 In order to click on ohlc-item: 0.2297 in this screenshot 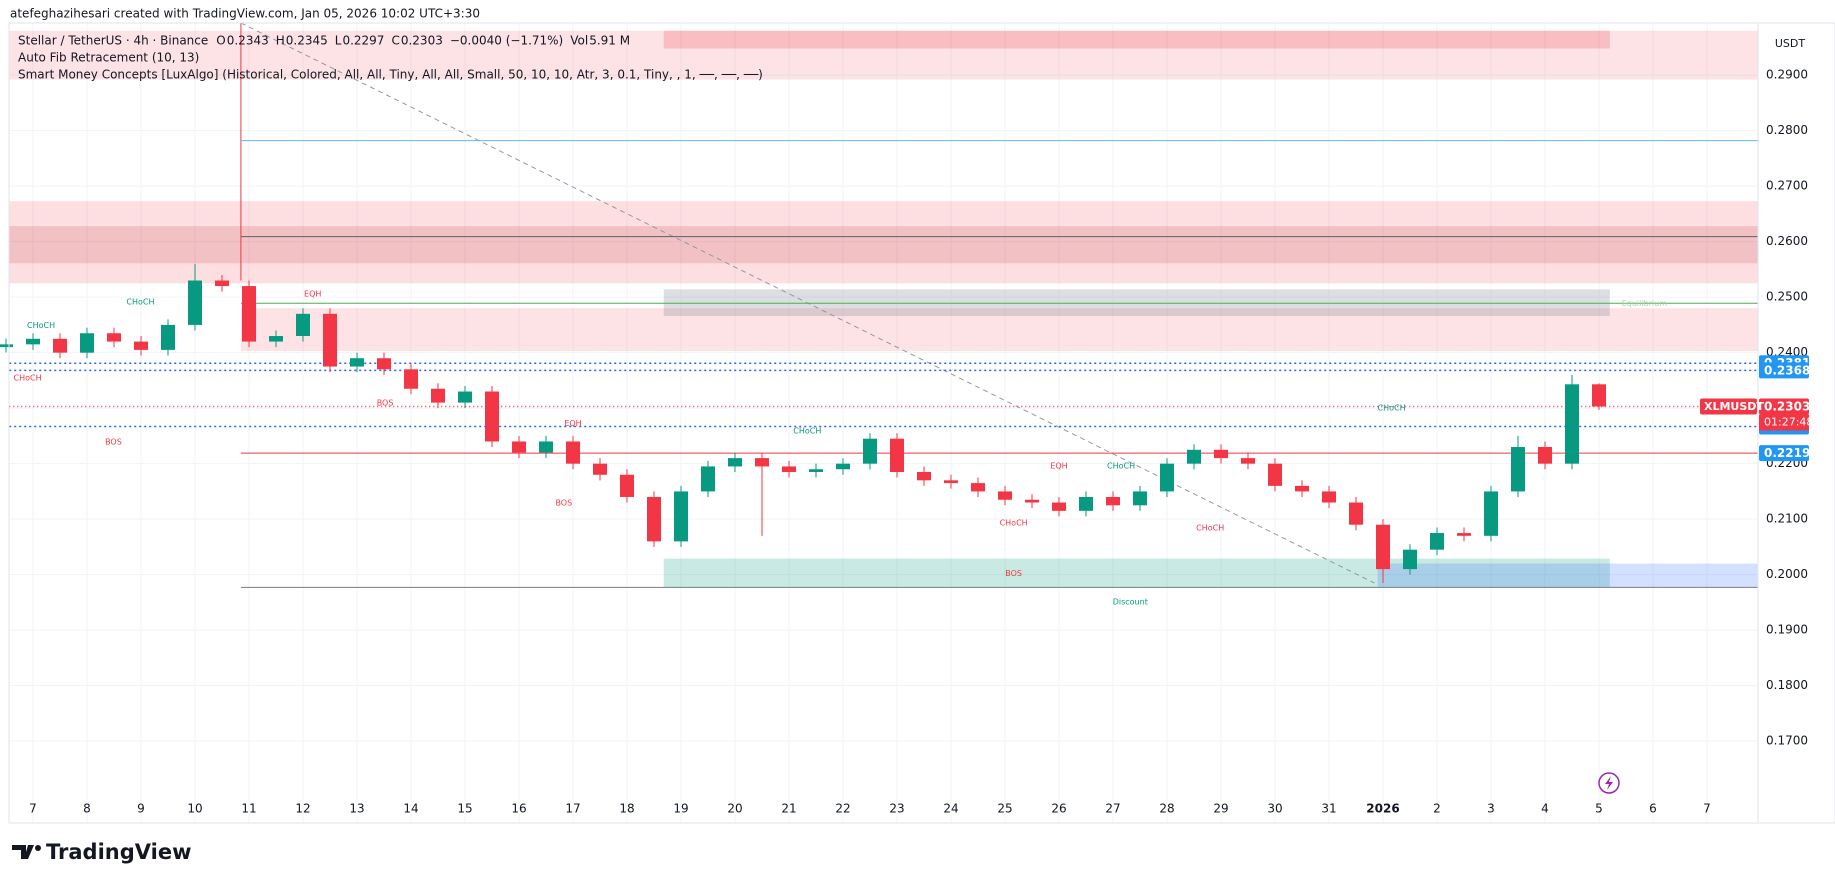, I will do `click(363, 41)`.